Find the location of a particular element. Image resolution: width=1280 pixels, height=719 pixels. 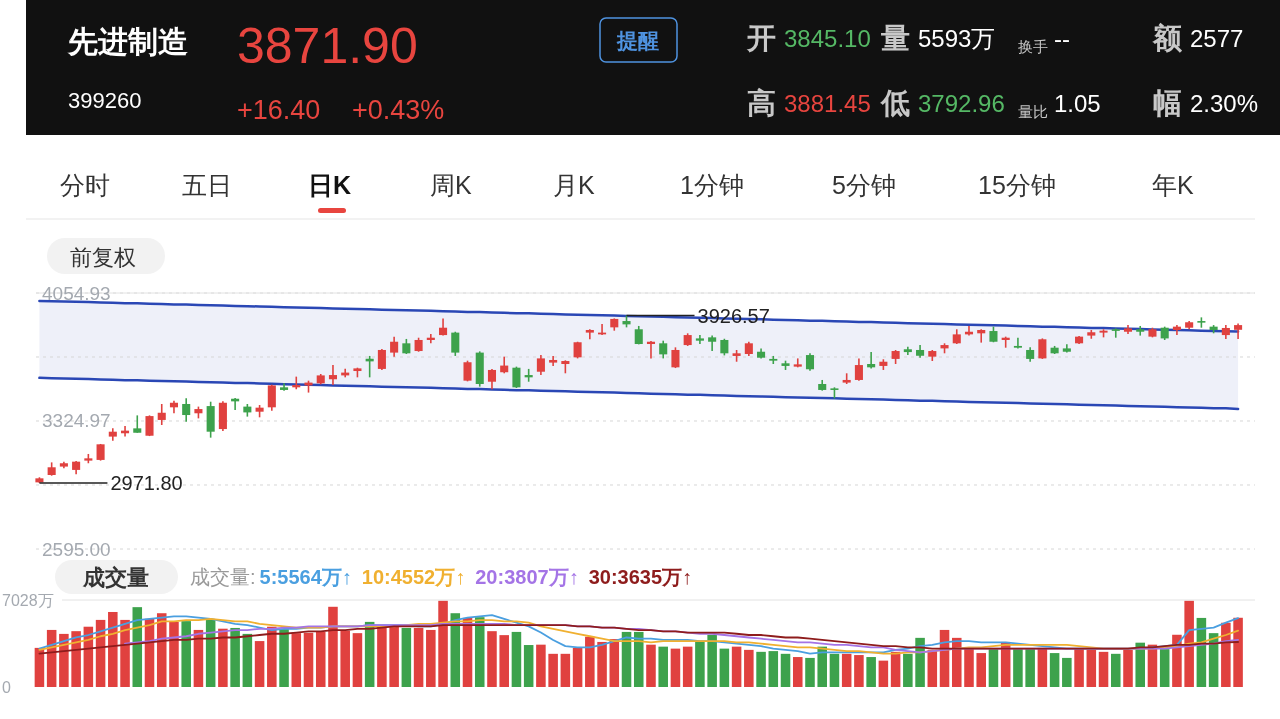

text: 15分钟 is located at coordinates (1017, 185).